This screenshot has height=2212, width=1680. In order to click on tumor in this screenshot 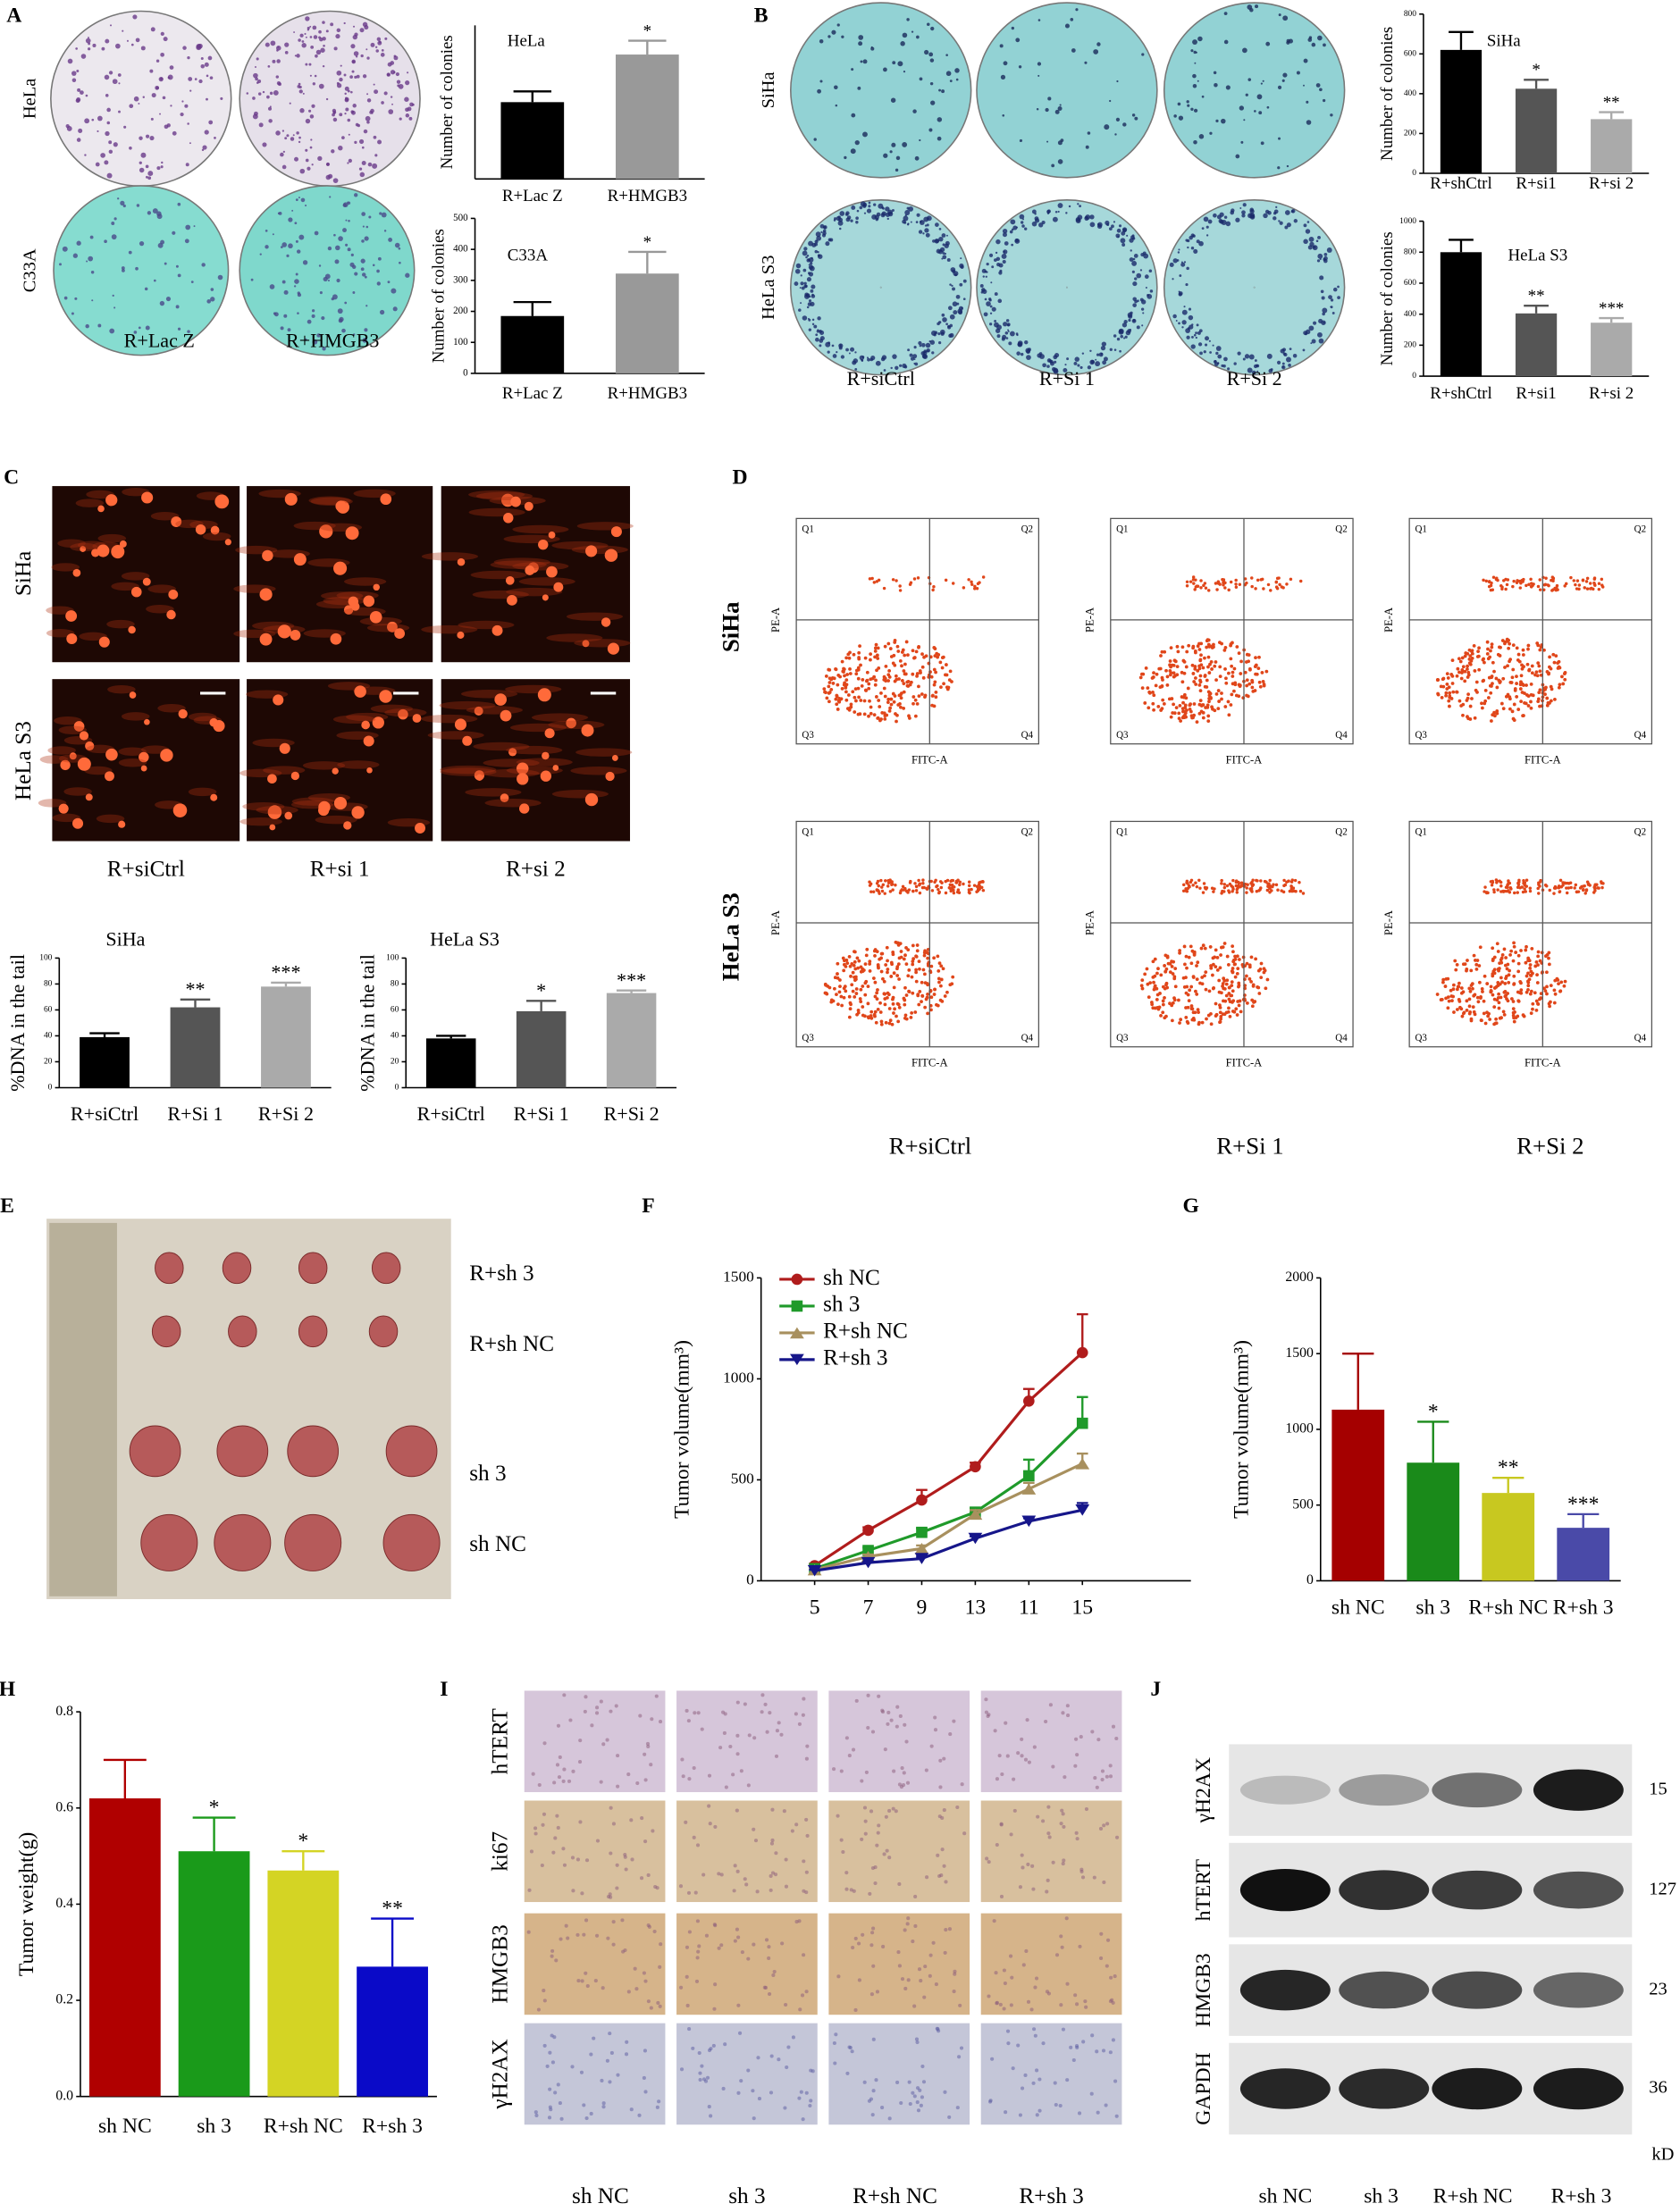, I will do `click(313, 1542)`.